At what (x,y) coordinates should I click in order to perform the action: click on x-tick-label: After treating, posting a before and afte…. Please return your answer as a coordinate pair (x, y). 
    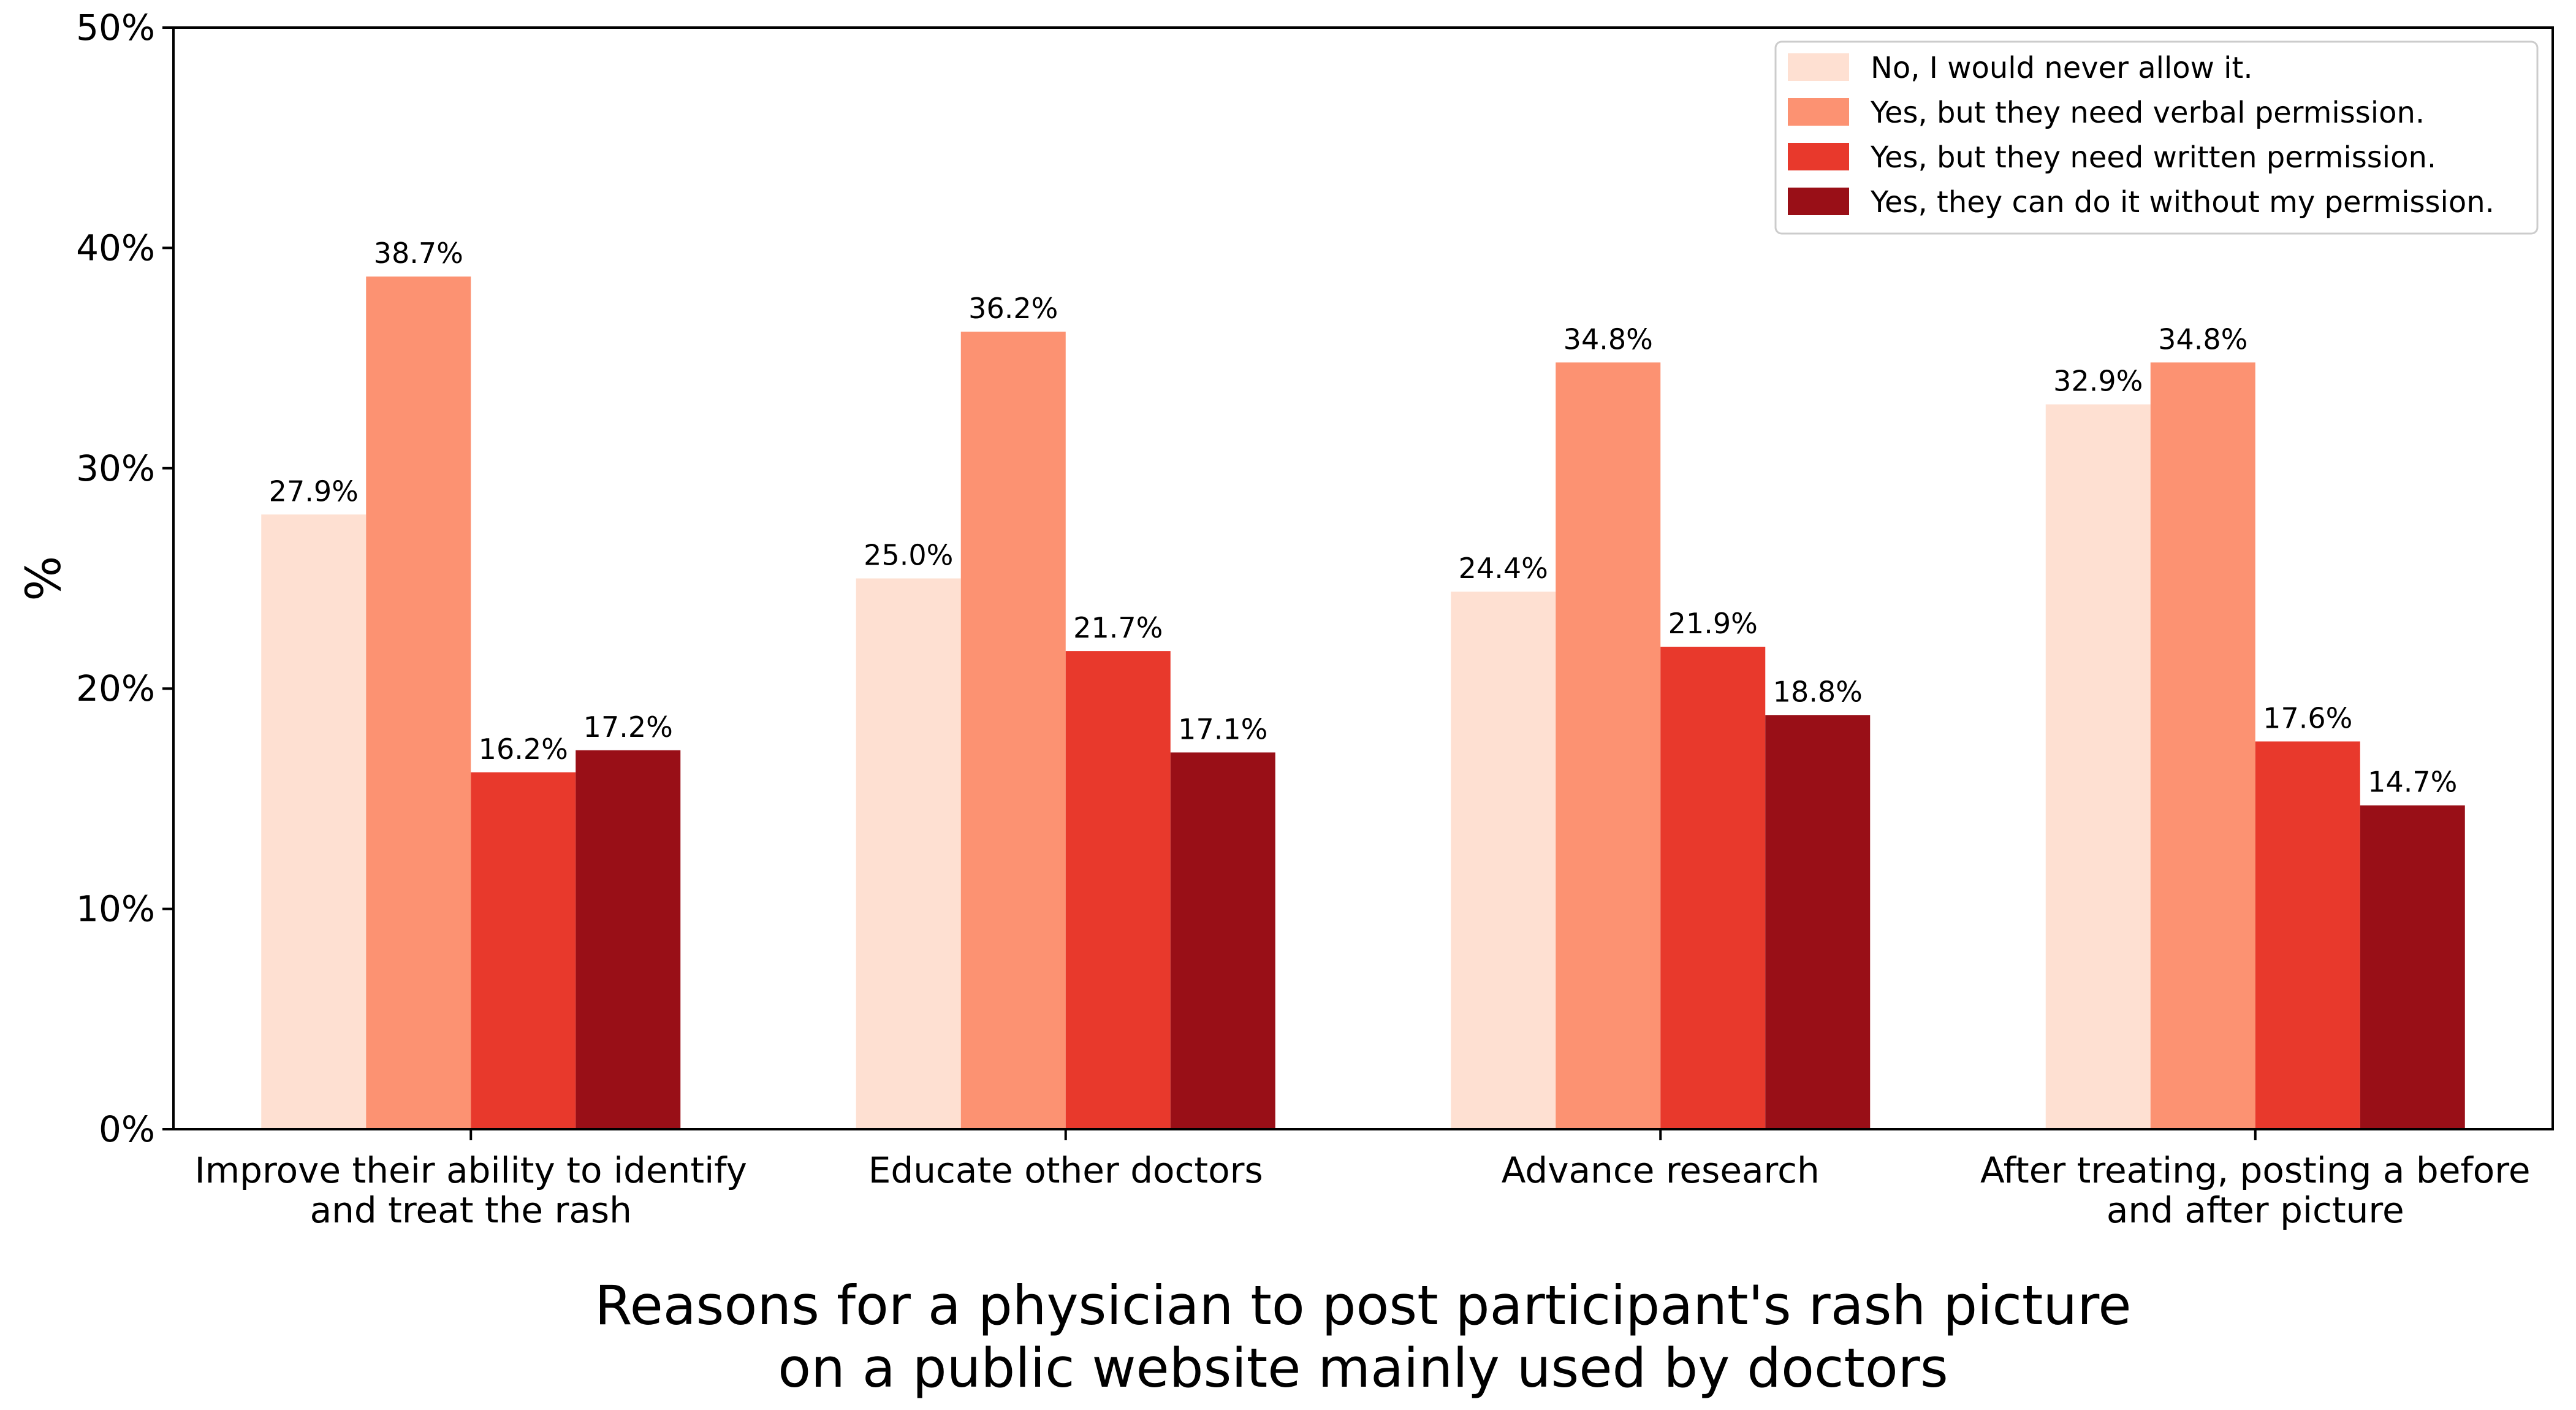
    Looking at the image, I should click on (2255, 1190).